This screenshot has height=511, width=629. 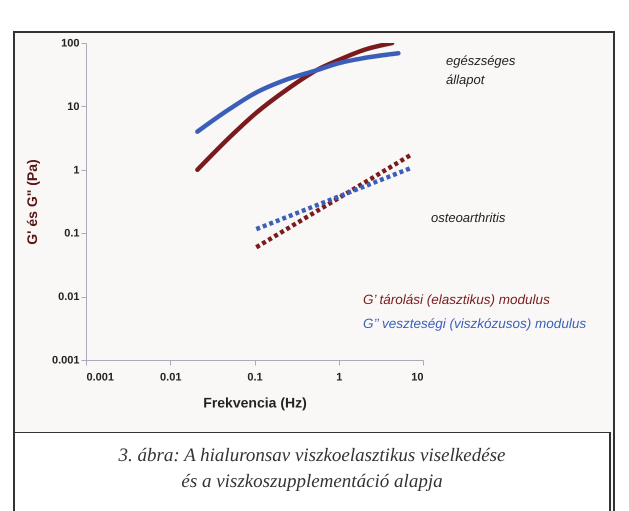 I want to click on y-axis-title: G' és G" (Pa), so click(x=32, y=202).